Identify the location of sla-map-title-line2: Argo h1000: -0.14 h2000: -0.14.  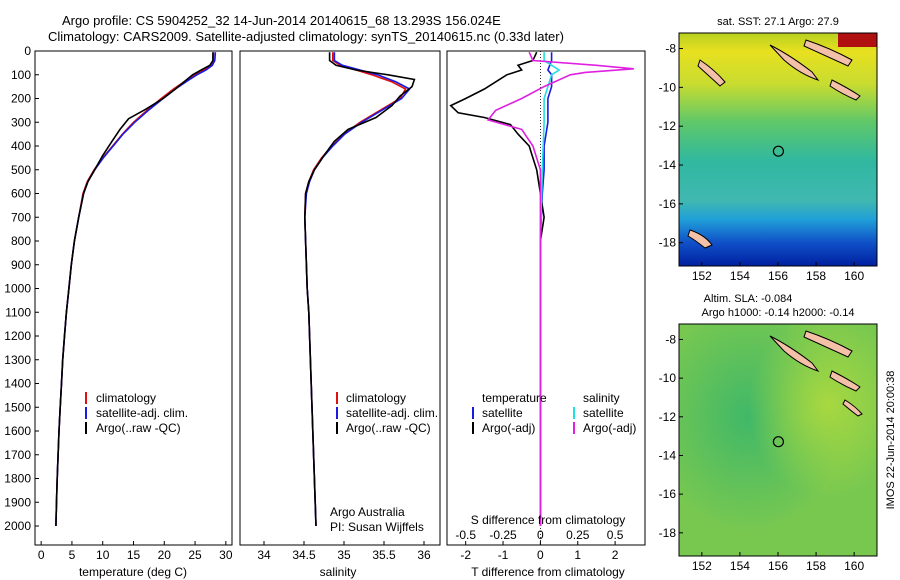
(778, 313).